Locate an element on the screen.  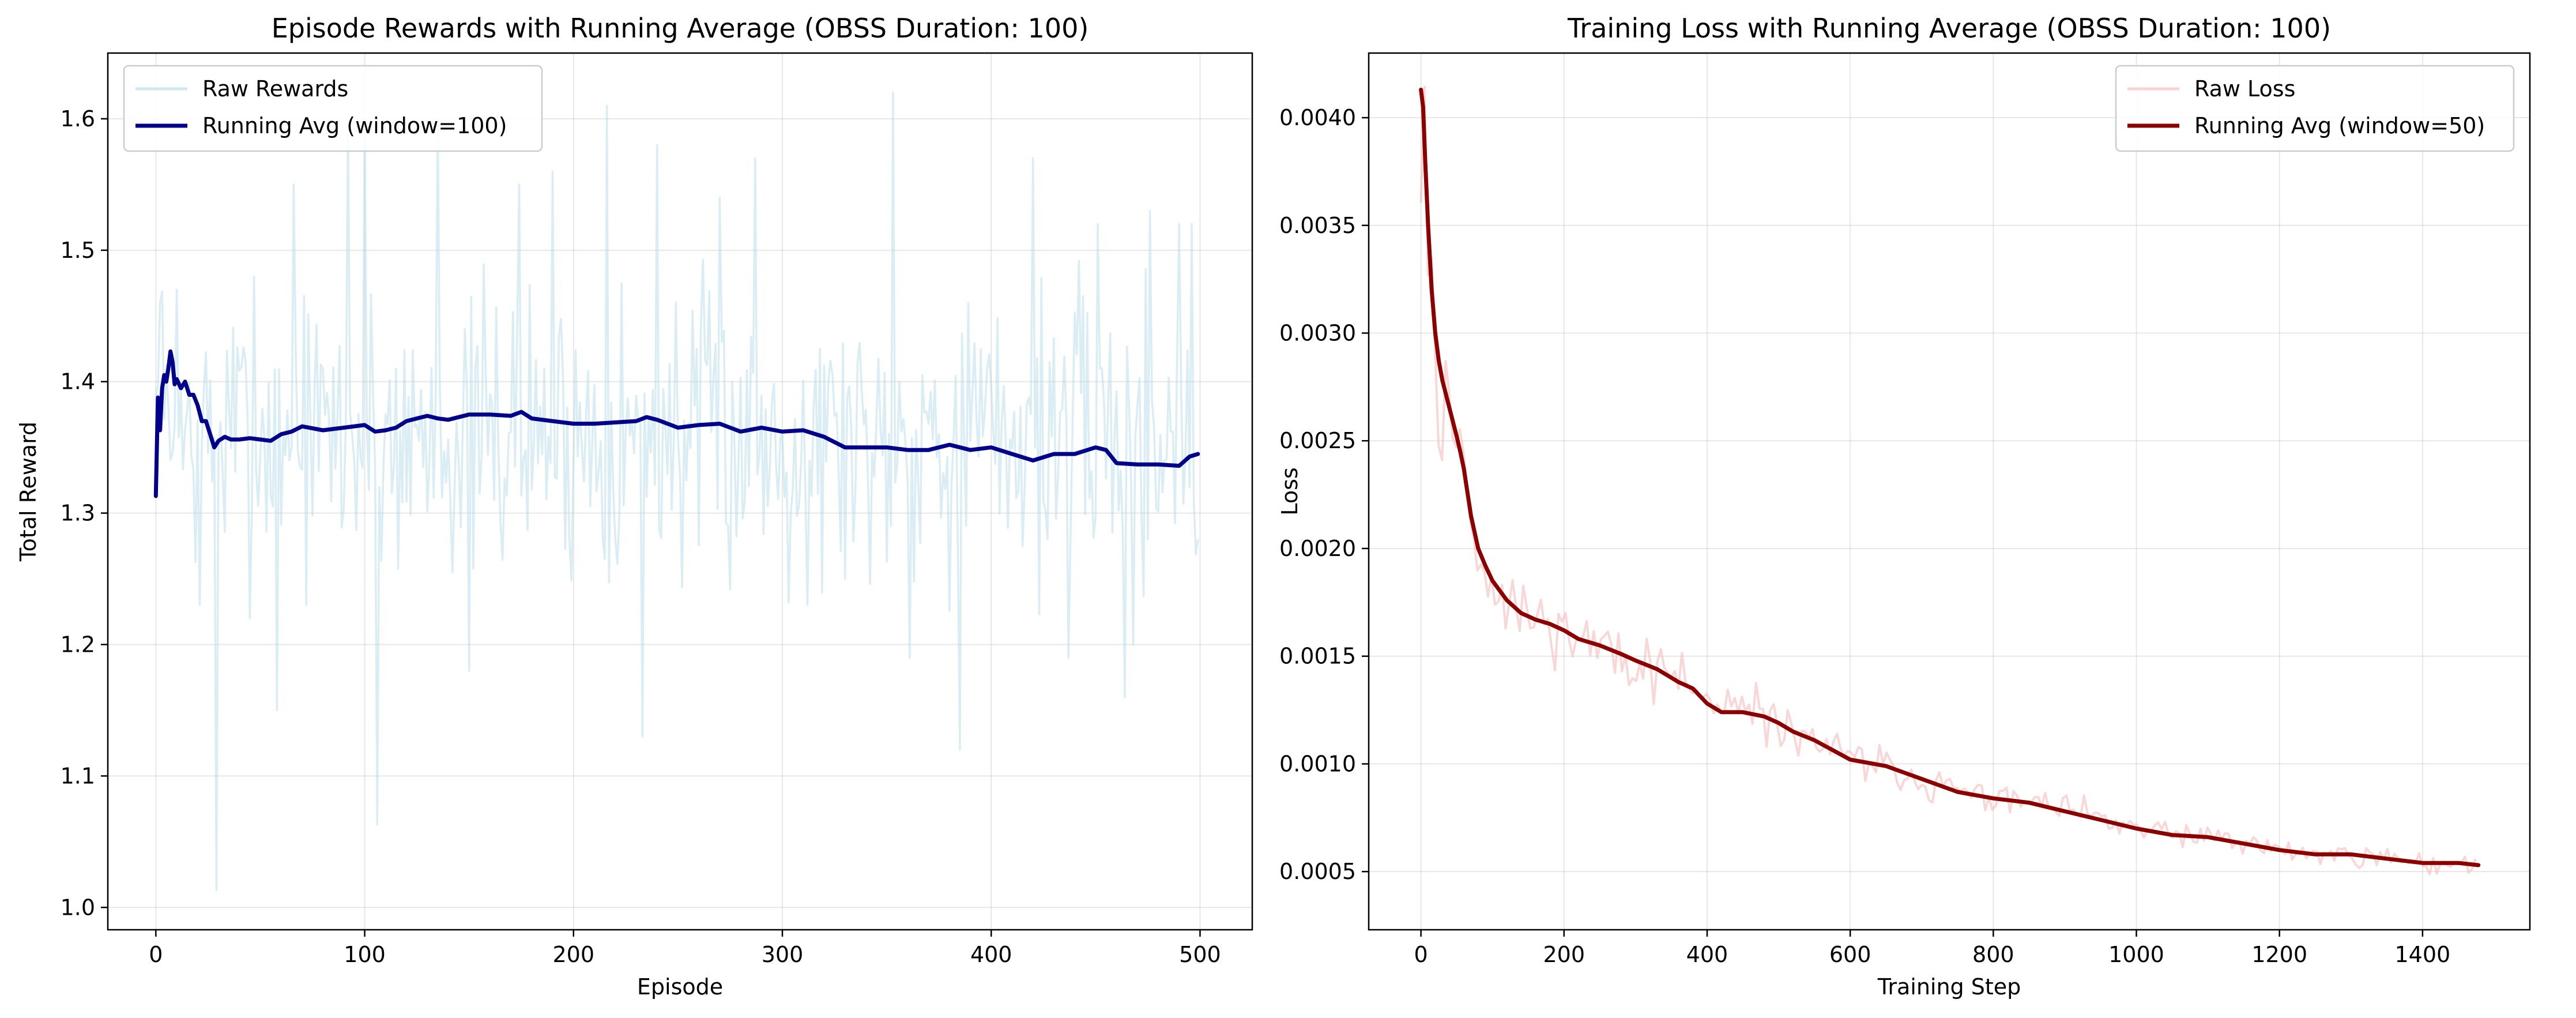
y-tick-label: 1.2 is located at coordinates (78, 644).